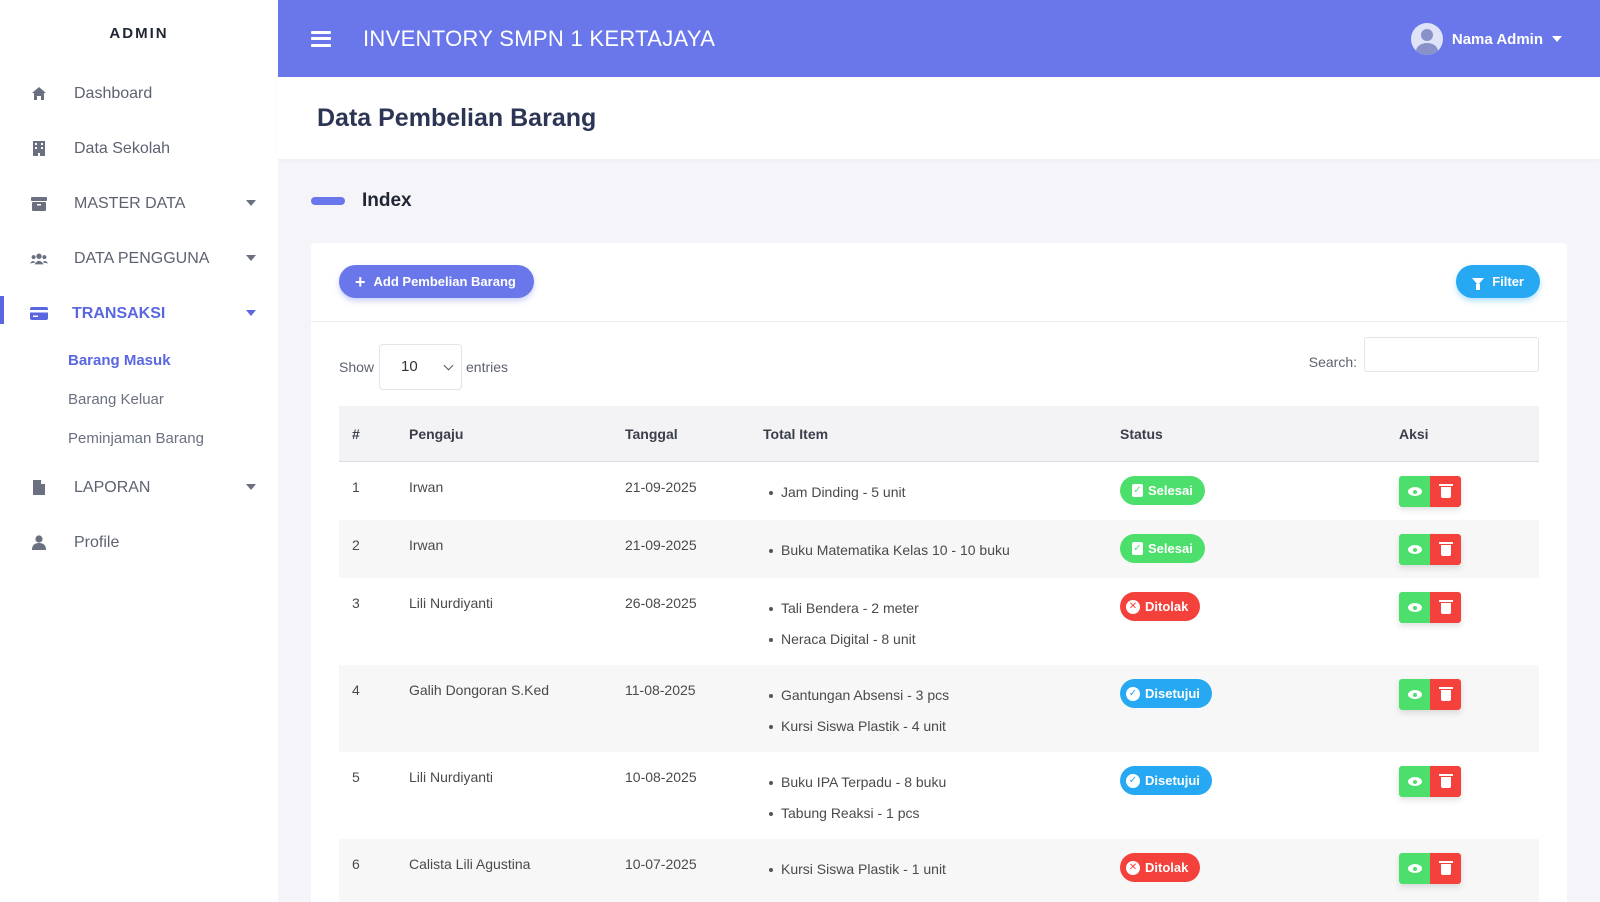  Describe the element at coordinates (97, 542) in the screenshot. I see `sidebar-item-label: Profile` at that location.